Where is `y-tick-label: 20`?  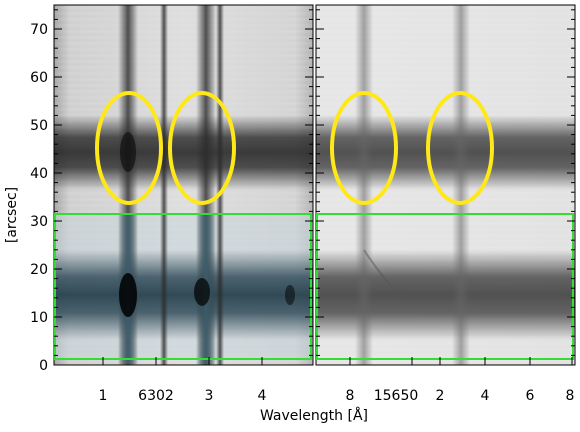
y-tick-label: 20 is located at coordinates (39, 270).